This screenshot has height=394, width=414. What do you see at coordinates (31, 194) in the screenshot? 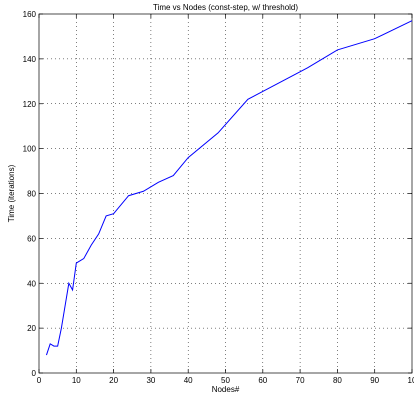
I see `y-tick-label: 80` at bounding box center [31, 194].